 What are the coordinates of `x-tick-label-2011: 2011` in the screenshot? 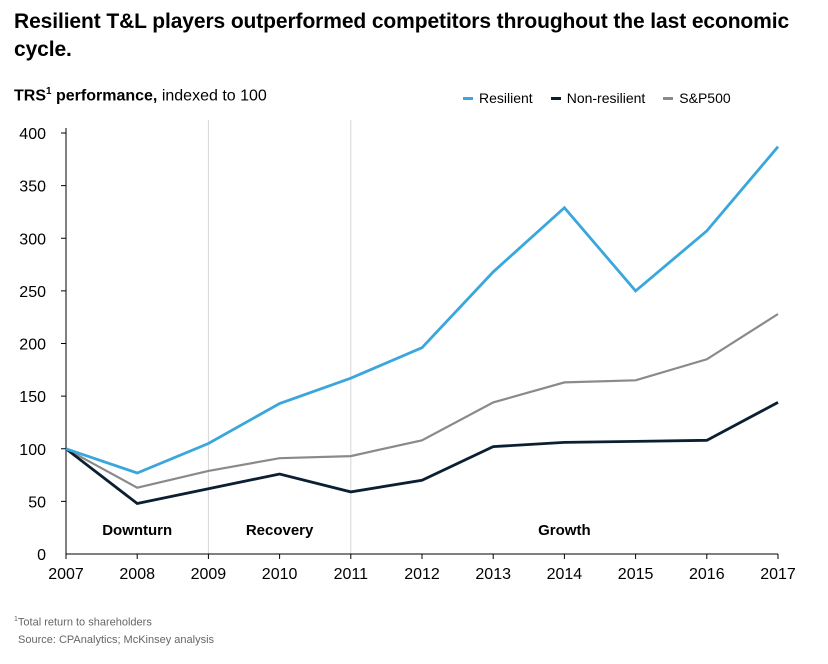 It's located at (351, 574).